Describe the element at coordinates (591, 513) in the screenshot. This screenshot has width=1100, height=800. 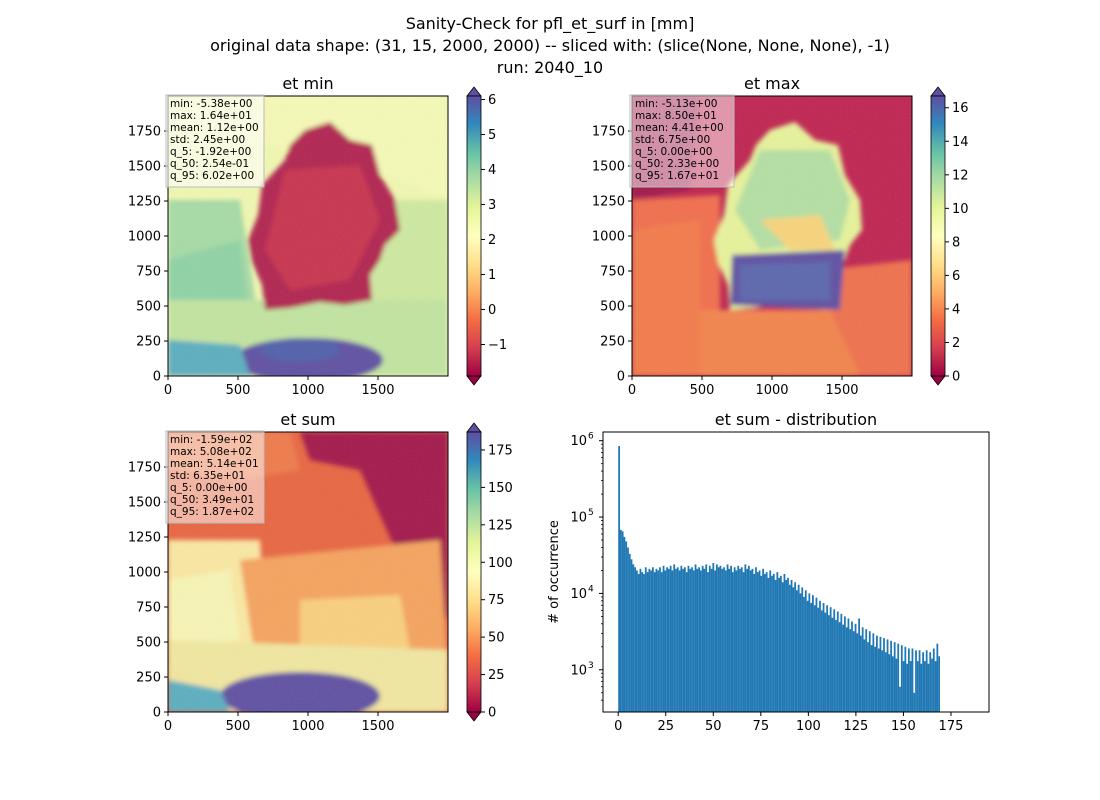
I see `y-tick-exponent: 5` at that location.